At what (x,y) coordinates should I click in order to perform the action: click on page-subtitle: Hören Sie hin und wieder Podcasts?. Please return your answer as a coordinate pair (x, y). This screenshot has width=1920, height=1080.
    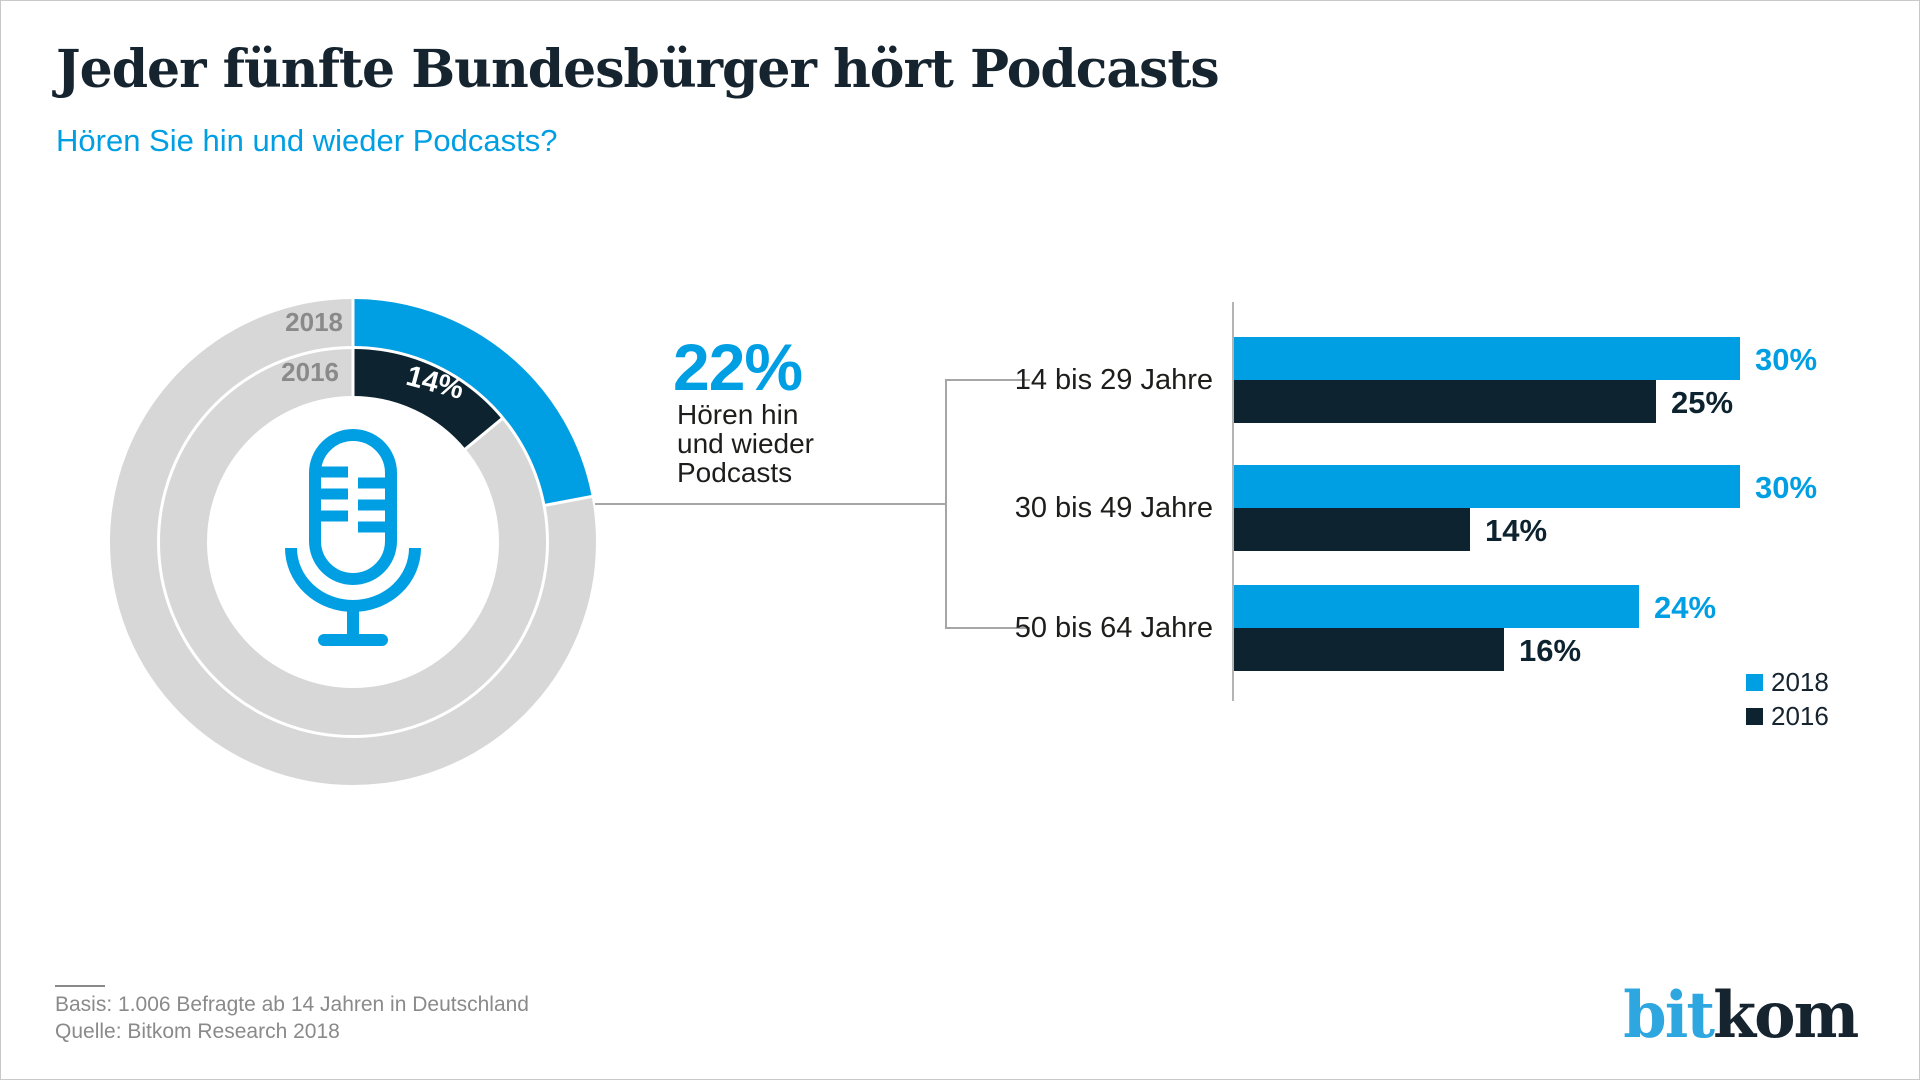
    Looking at the image, I should click on (307, 140).